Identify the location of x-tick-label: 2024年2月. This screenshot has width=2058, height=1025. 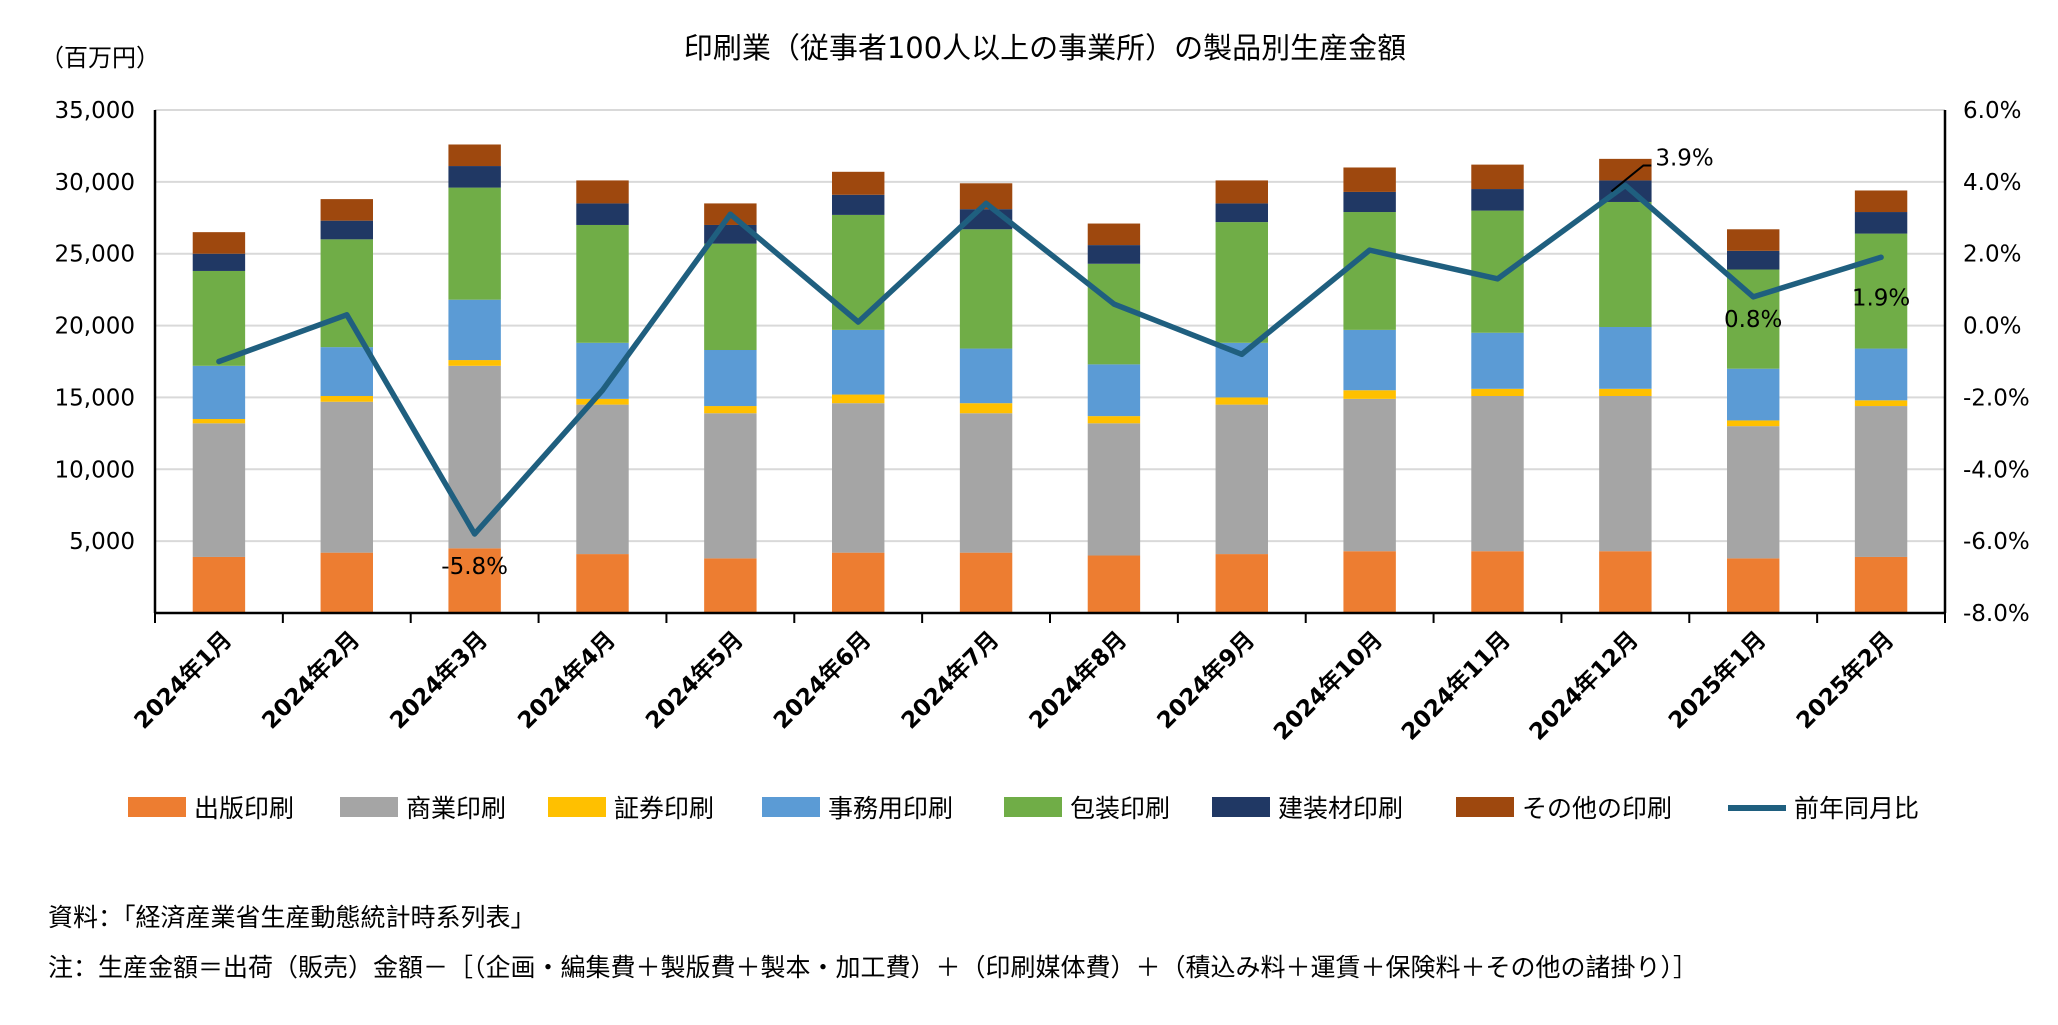
(311, 680).